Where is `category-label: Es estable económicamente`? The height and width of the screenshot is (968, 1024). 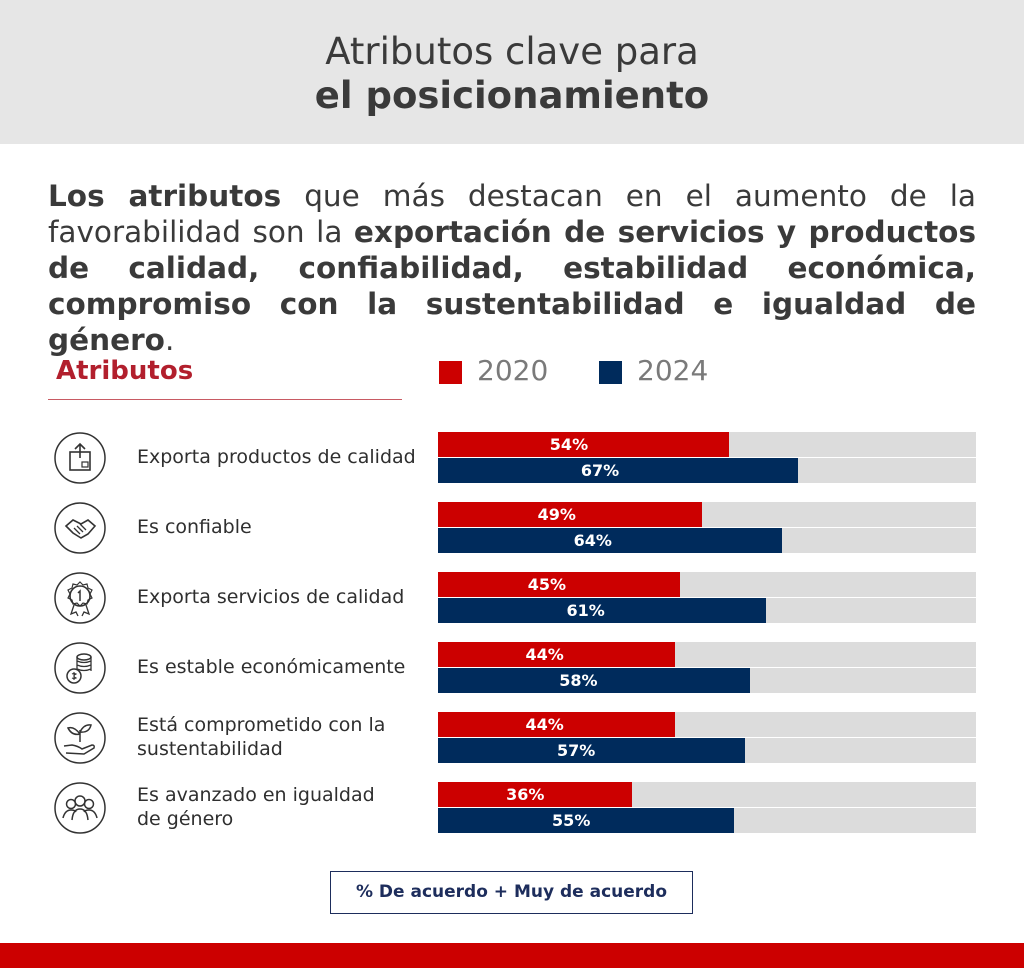
category-label: Es estable económicamente is located at coordinates (271, 667).